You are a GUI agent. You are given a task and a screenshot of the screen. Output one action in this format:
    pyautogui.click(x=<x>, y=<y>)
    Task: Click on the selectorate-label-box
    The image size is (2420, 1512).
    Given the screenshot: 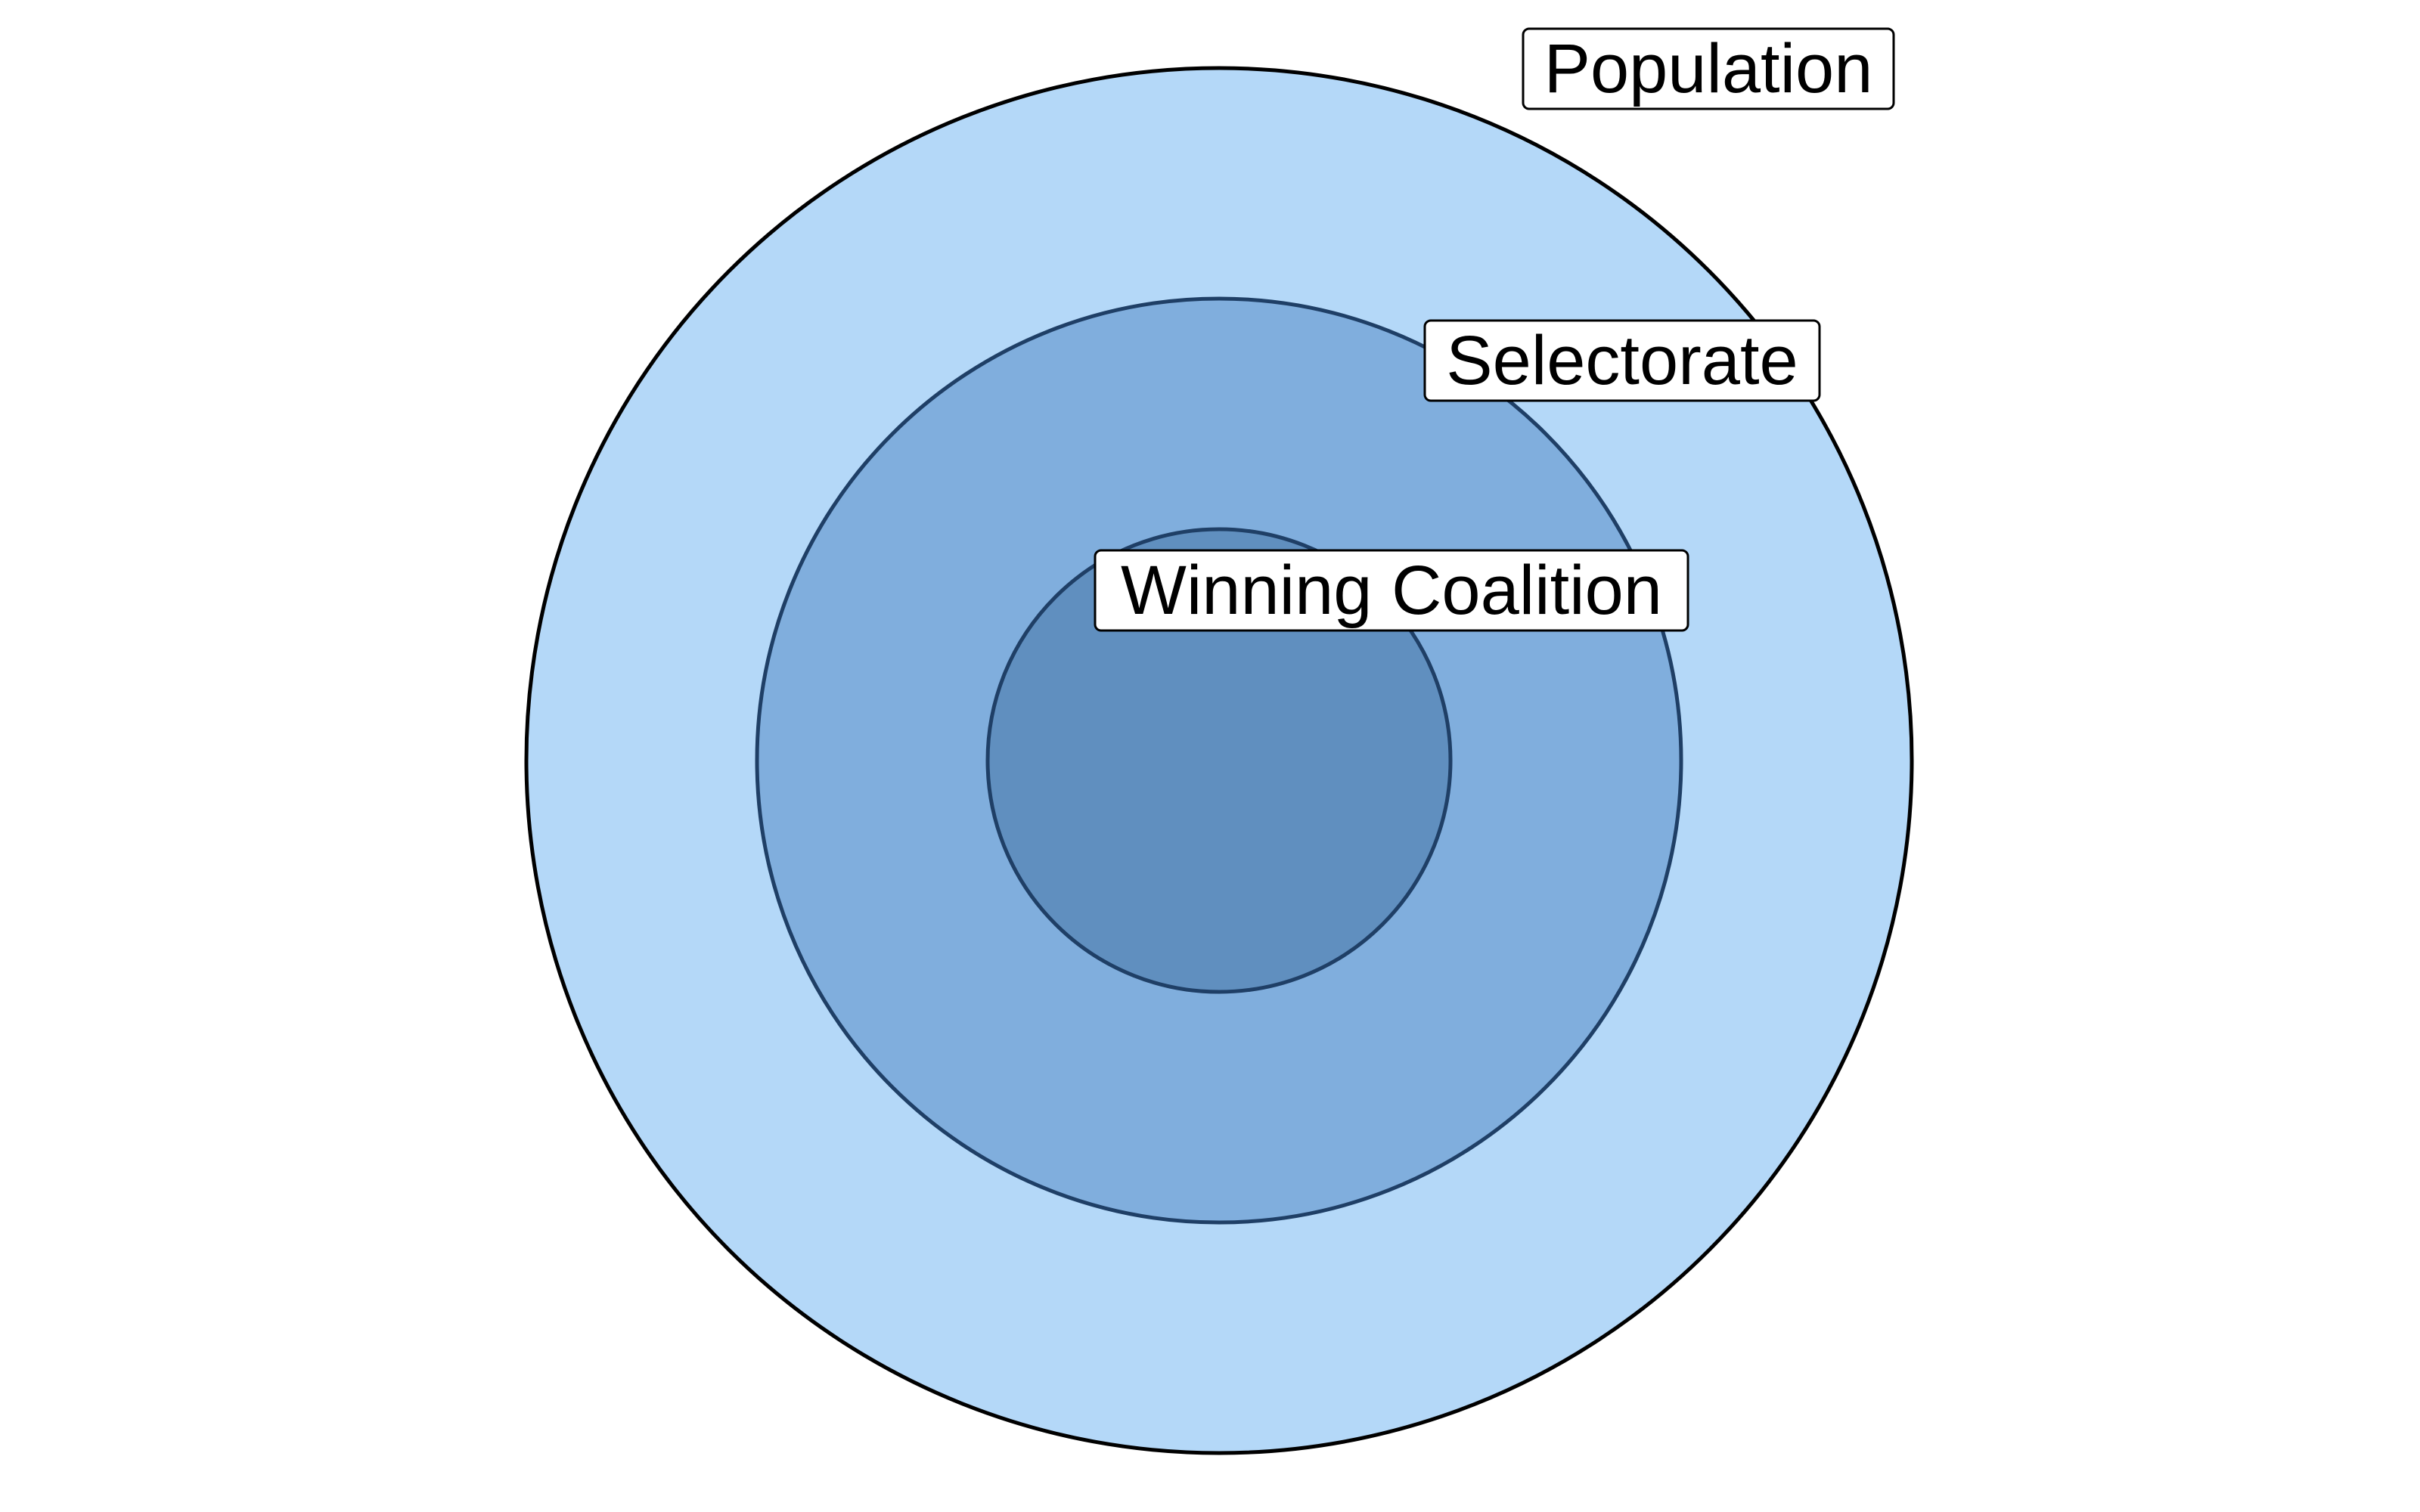 What is the action you would take?
    pyautogui.click(x=1622, y=360)
    